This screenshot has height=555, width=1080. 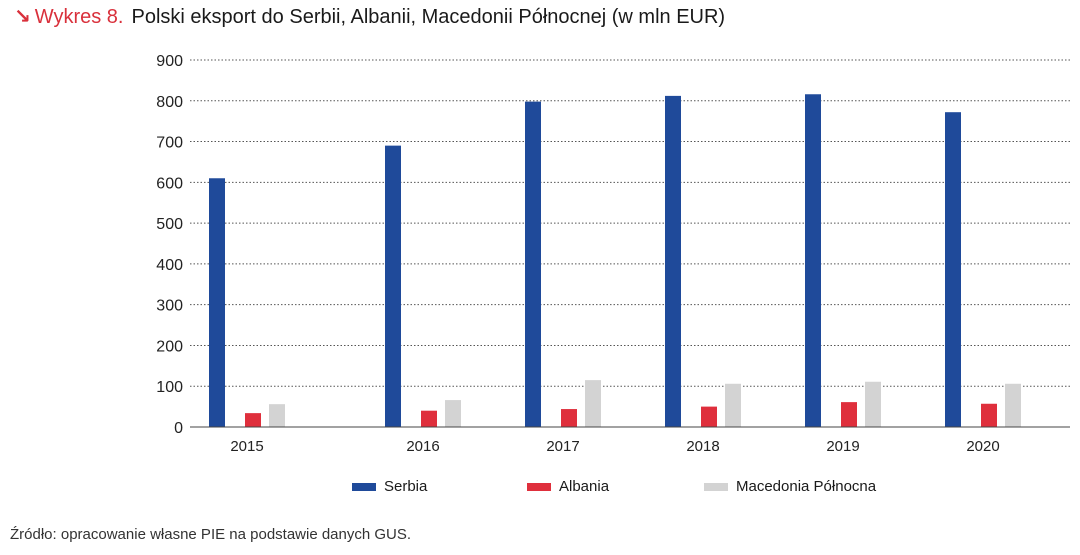 I want to click on y-tick-label: 500, so click(x=169, y=224).